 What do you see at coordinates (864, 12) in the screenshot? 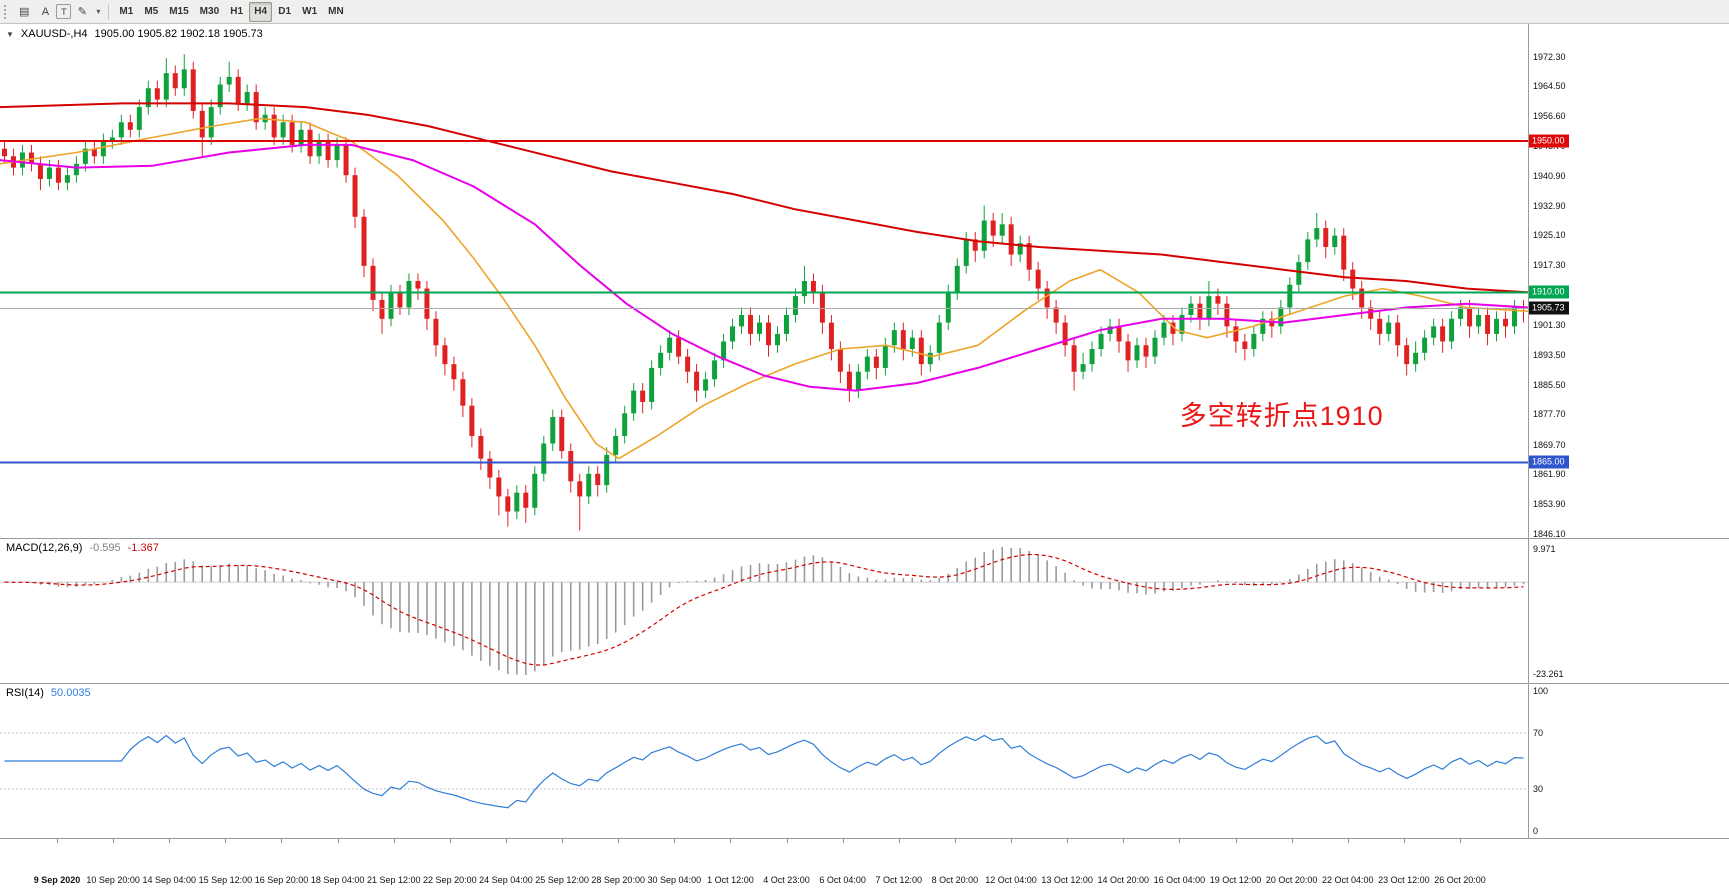
I see `toolbar: ▤ A T ✎ ▾ M1 M5 M15 M30 H1 H4 D1 W1 MN` at bounding box center [864, 12].